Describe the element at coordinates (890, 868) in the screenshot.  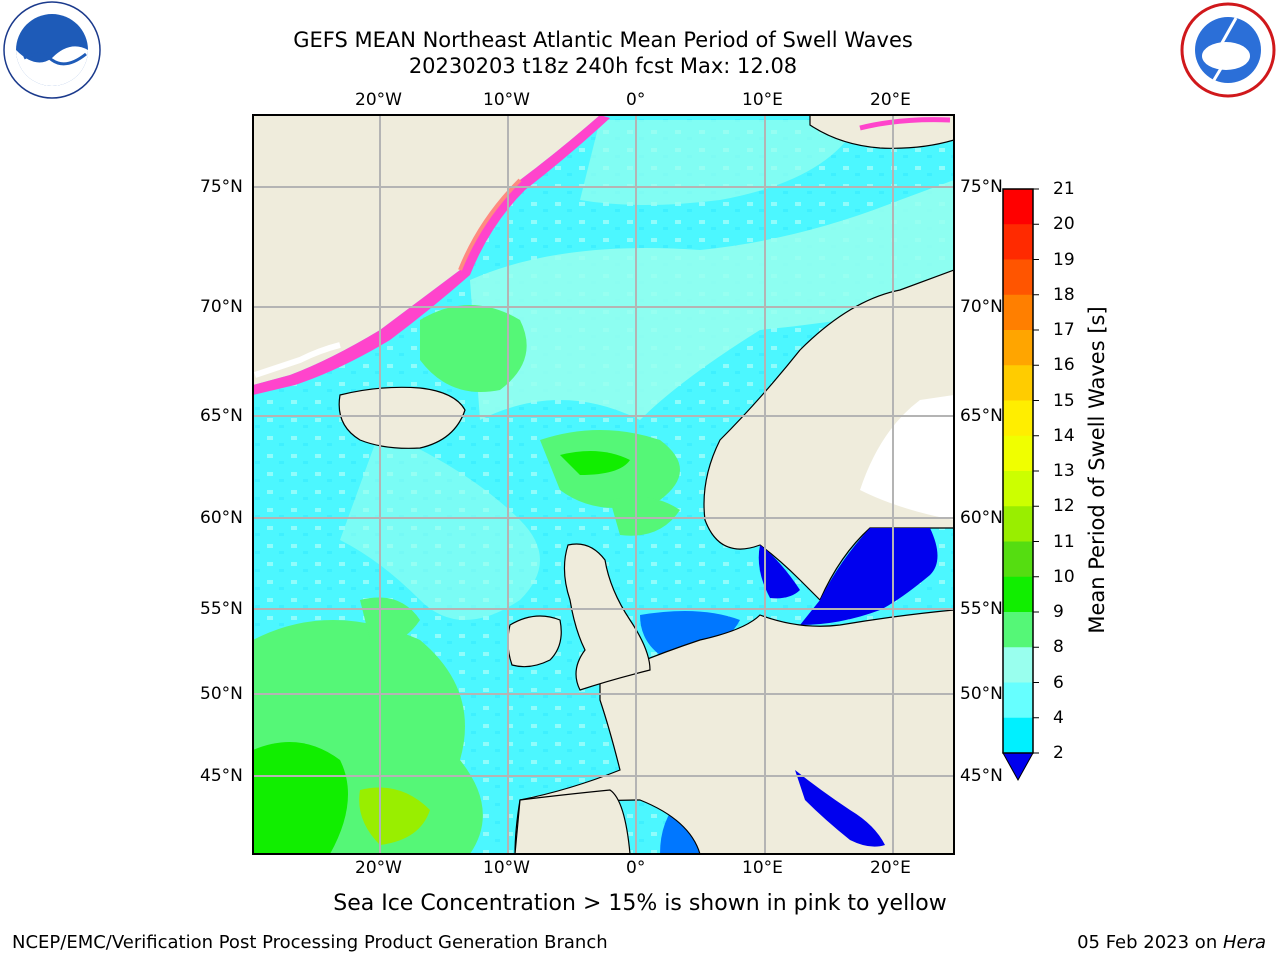
I see `lon-label-bottom: 20°E` at that location.